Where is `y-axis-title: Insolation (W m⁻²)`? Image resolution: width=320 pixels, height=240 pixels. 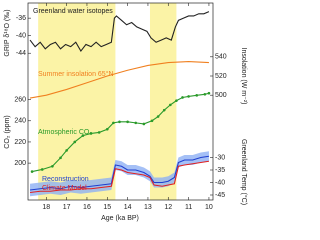 y-axis-title: Insolation (W m⁻²) is located at coordinates (243, 76).